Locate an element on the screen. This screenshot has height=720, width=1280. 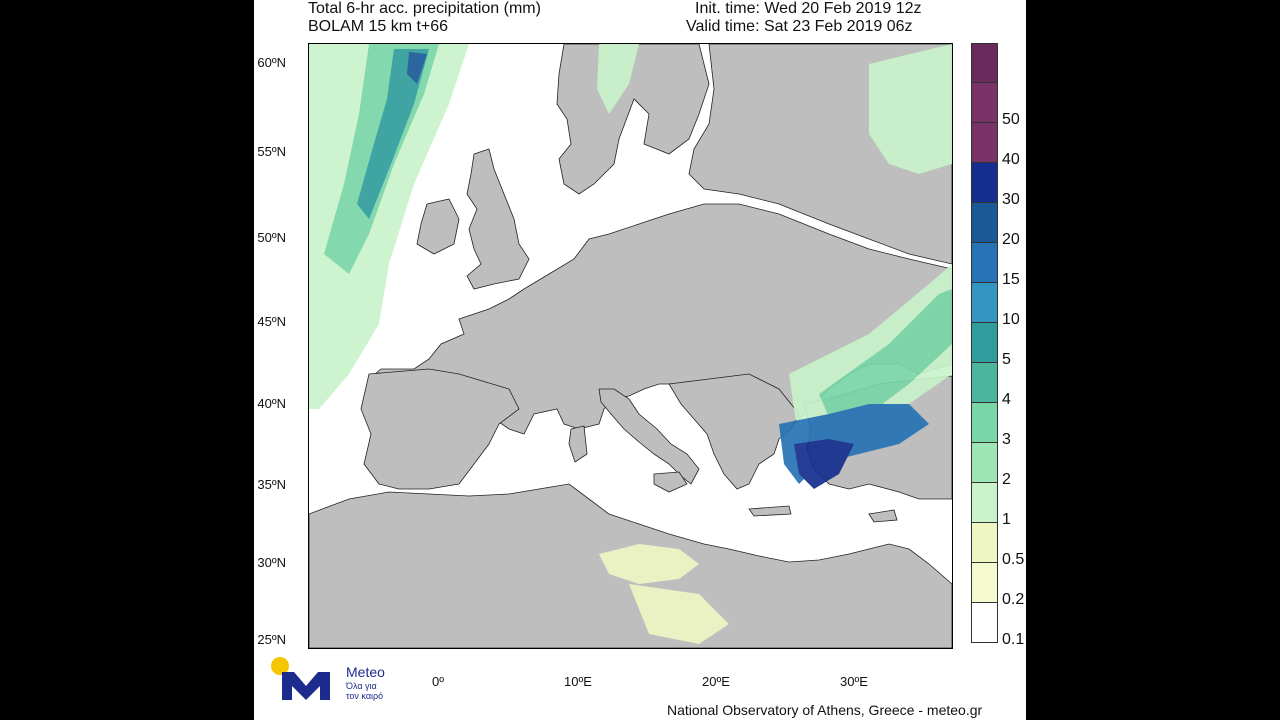
land-britain is located at coordinates (498, 219).